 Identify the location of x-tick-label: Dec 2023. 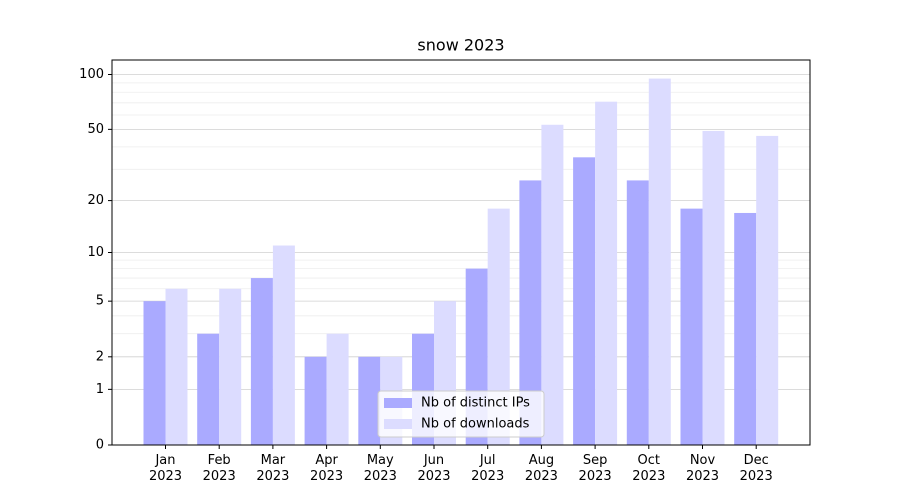
(756, 468).